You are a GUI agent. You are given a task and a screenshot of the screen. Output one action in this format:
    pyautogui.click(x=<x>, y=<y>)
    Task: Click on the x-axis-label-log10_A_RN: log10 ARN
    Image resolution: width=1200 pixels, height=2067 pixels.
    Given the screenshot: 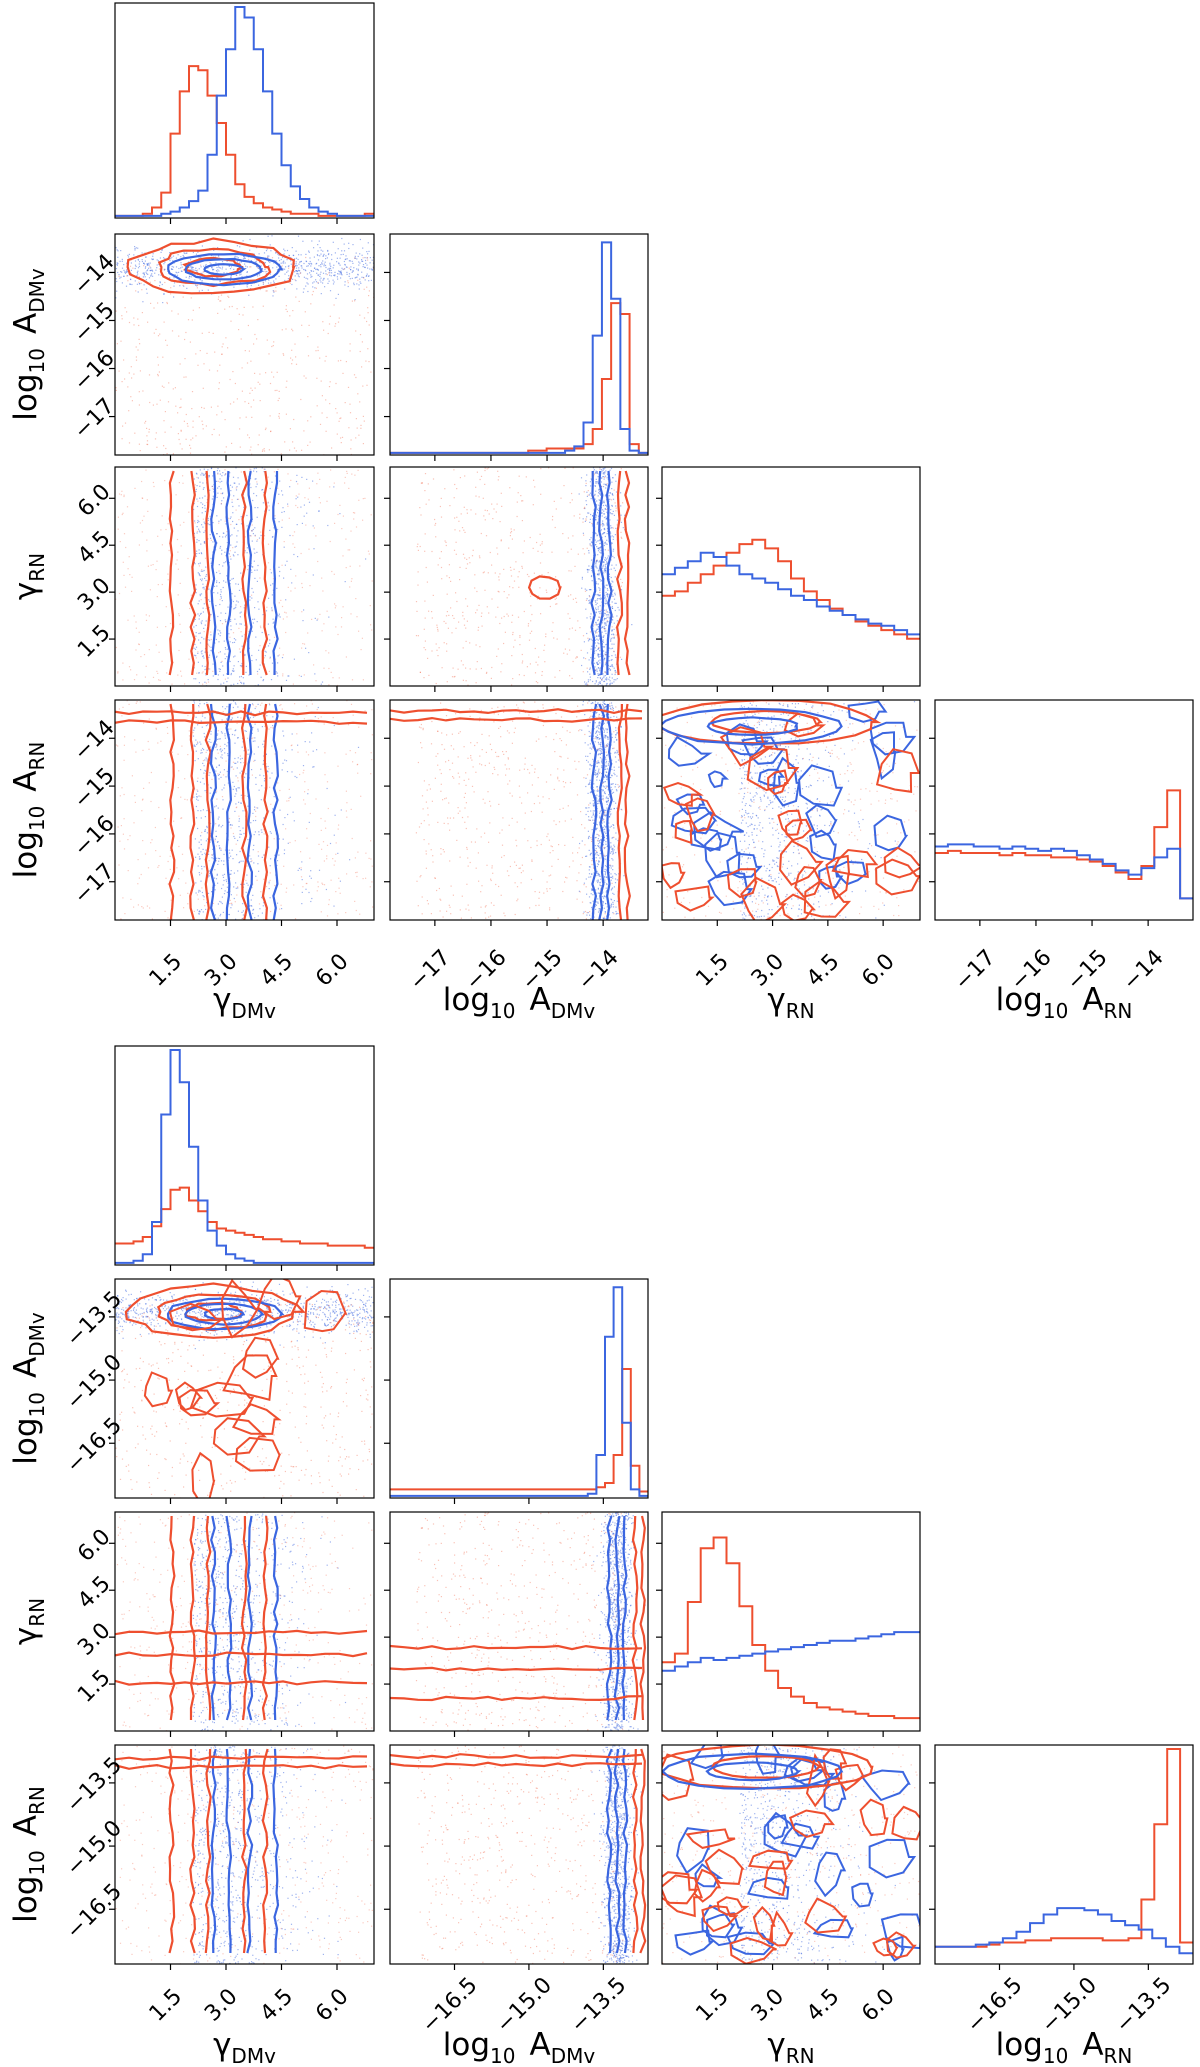 What is the action you would take?
    pyautogui.click(x=1064, y=2047)
    